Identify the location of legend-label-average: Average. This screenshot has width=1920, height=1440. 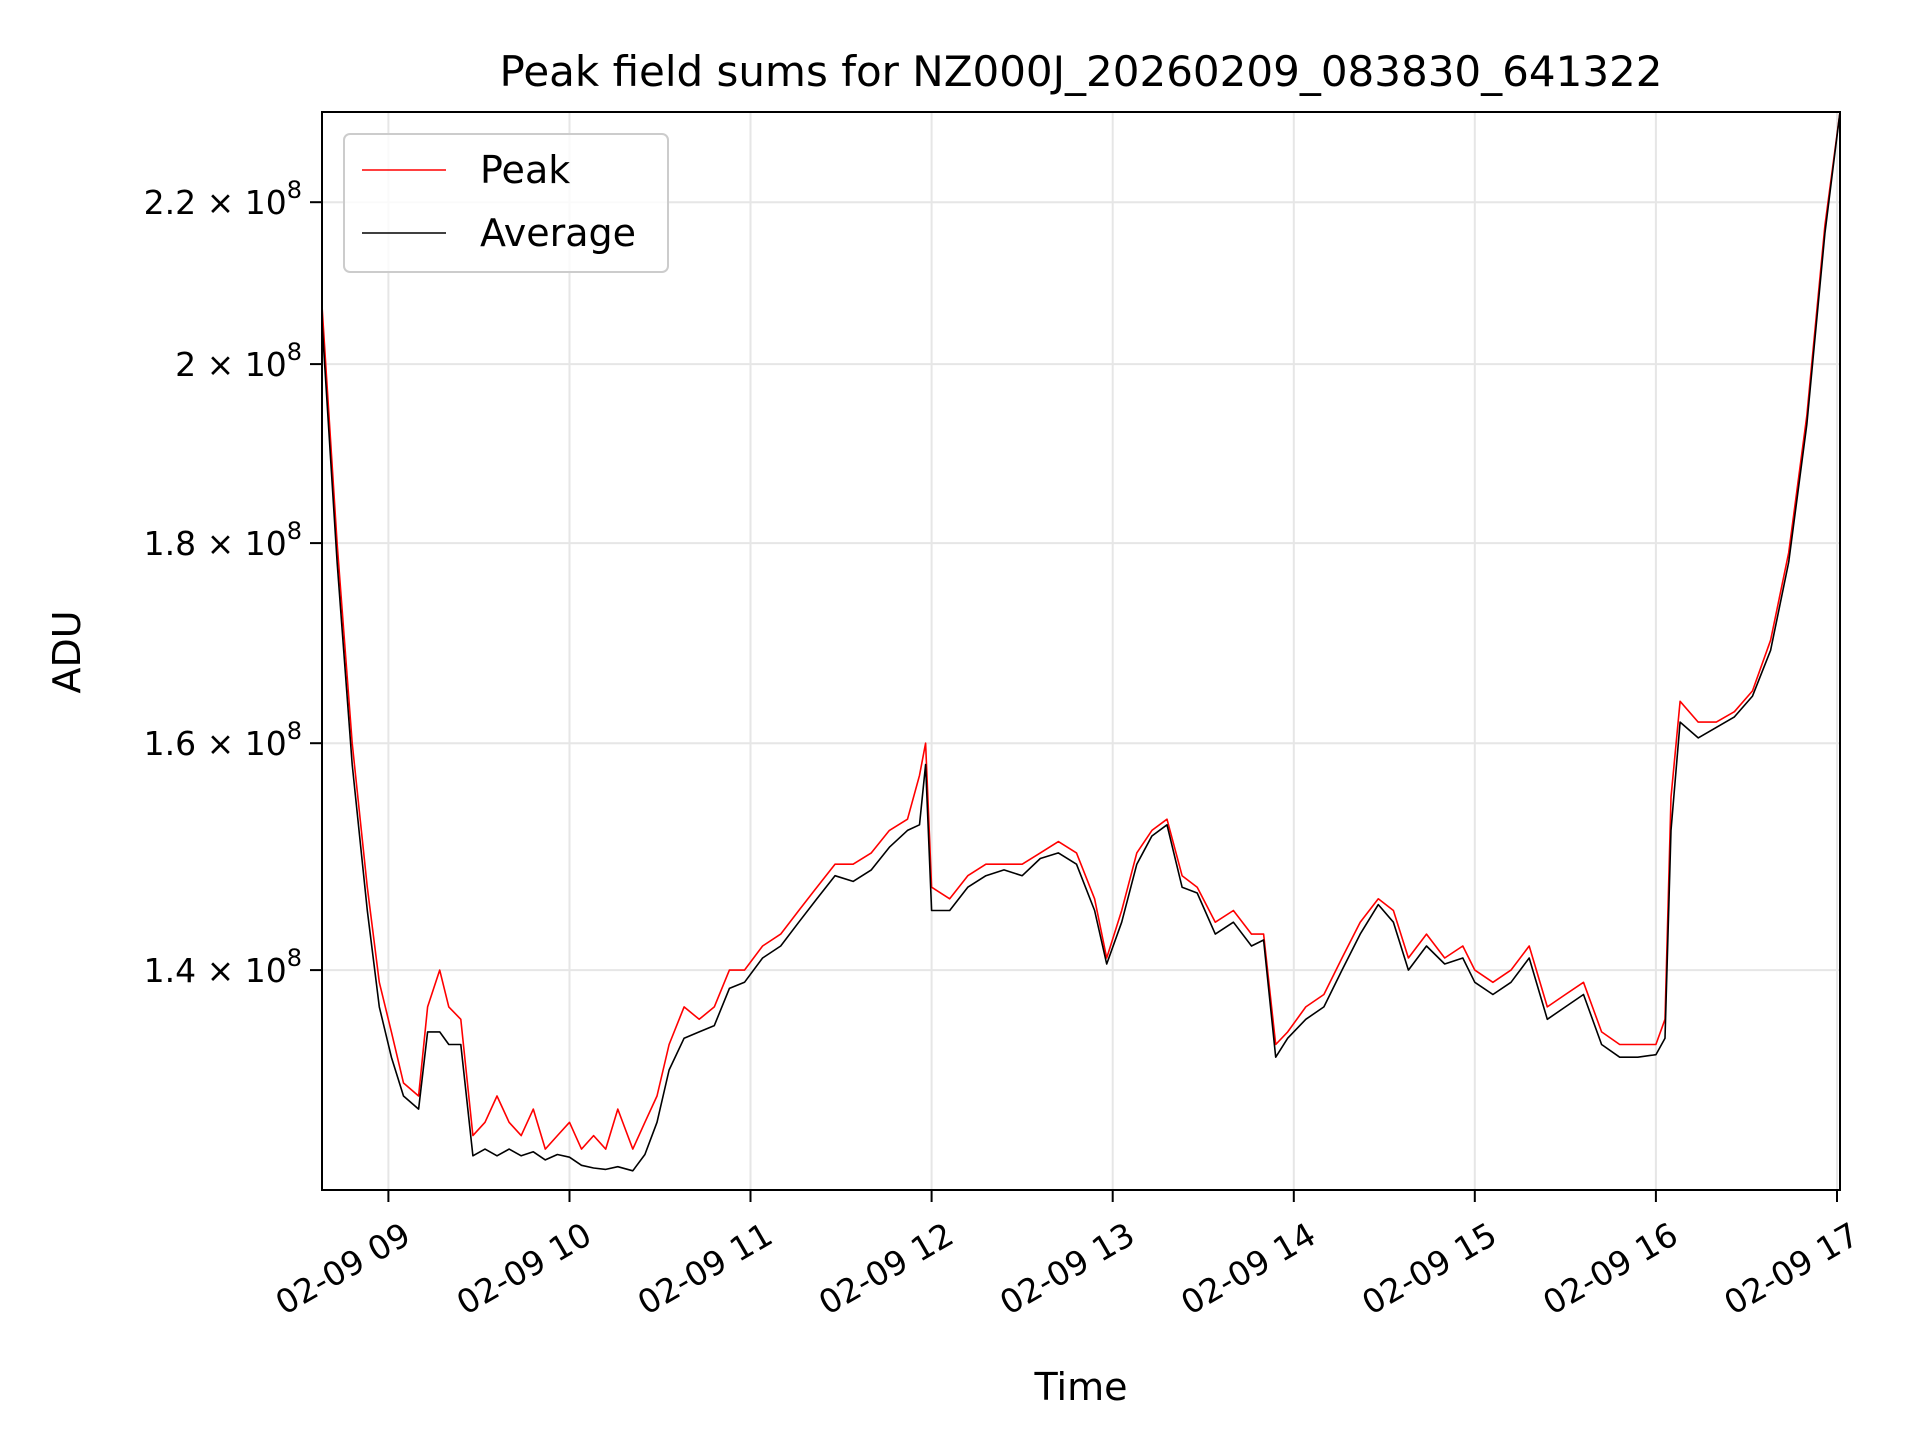
(558, 233).